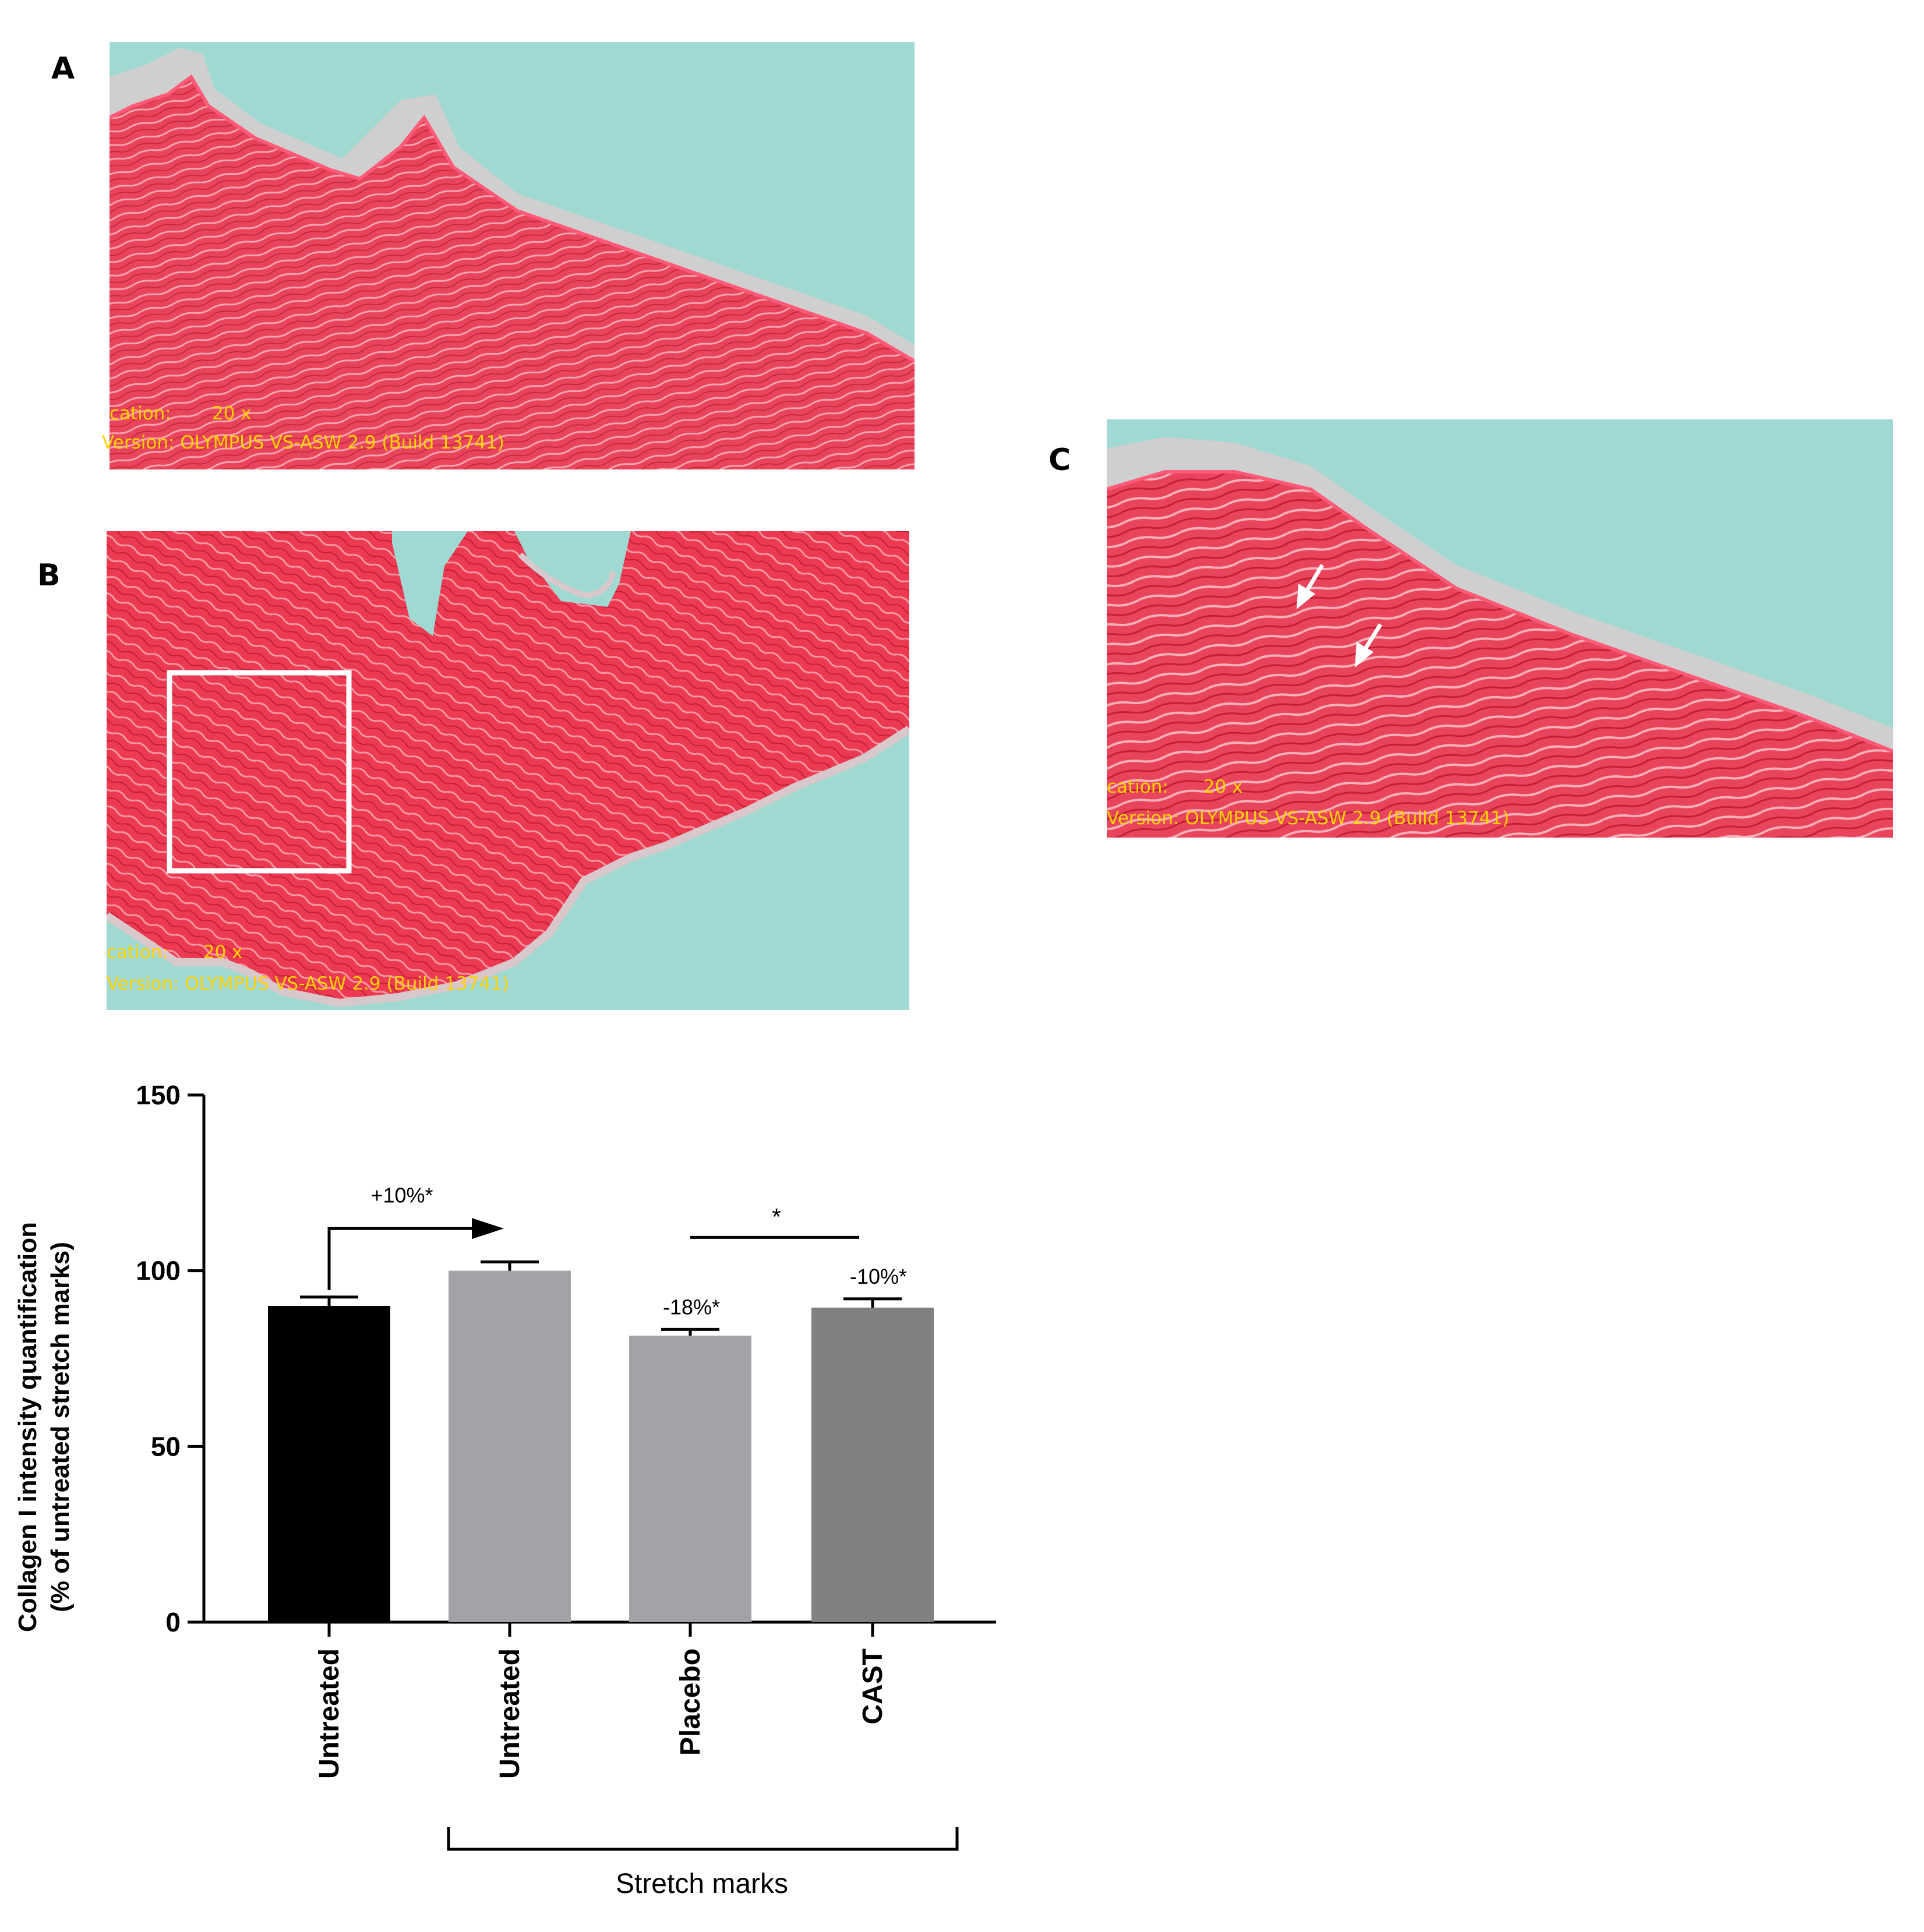 This screenshot has width=1924, height=1932. What do you see at coordinates (776, 1217) in the screenshot?
I see `annotation-significance-star: *` at bounding box center [776, 1217].